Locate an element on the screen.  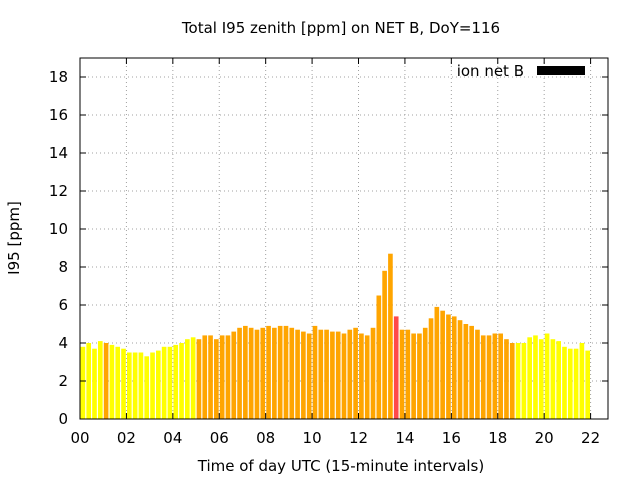
legend-swatch is located at coordinates (561, 70).